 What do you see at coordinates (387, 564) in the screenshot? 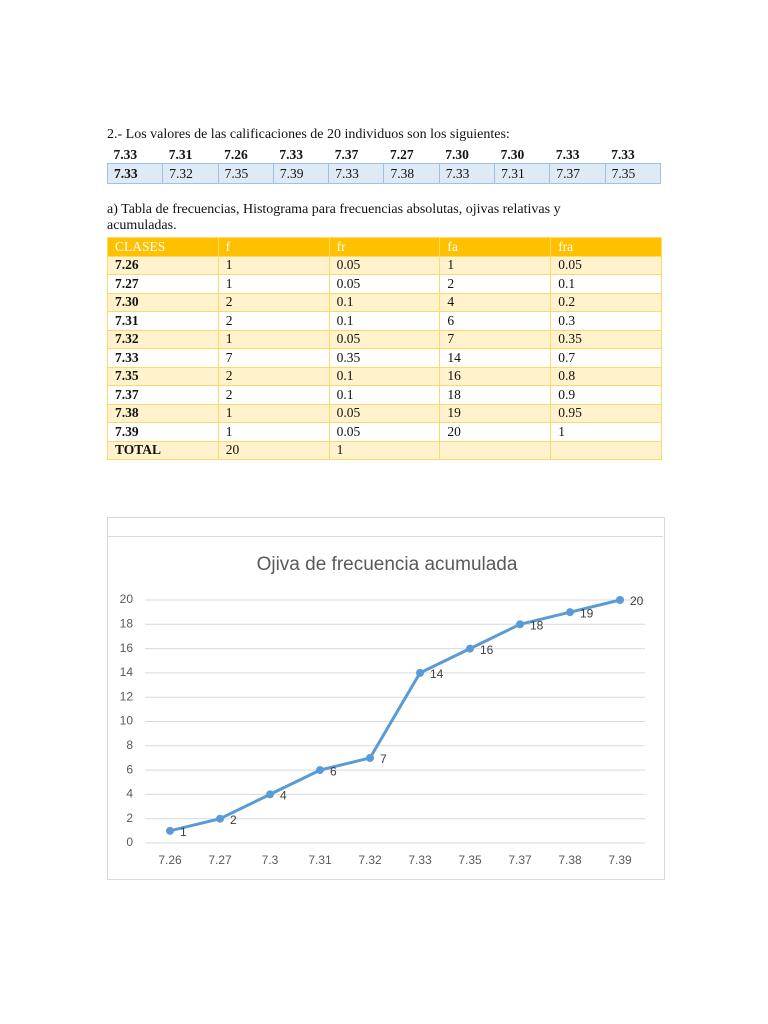
I see `chart-title: Ojiva de frecuencia acumulada` at bounding box center [387, 564].